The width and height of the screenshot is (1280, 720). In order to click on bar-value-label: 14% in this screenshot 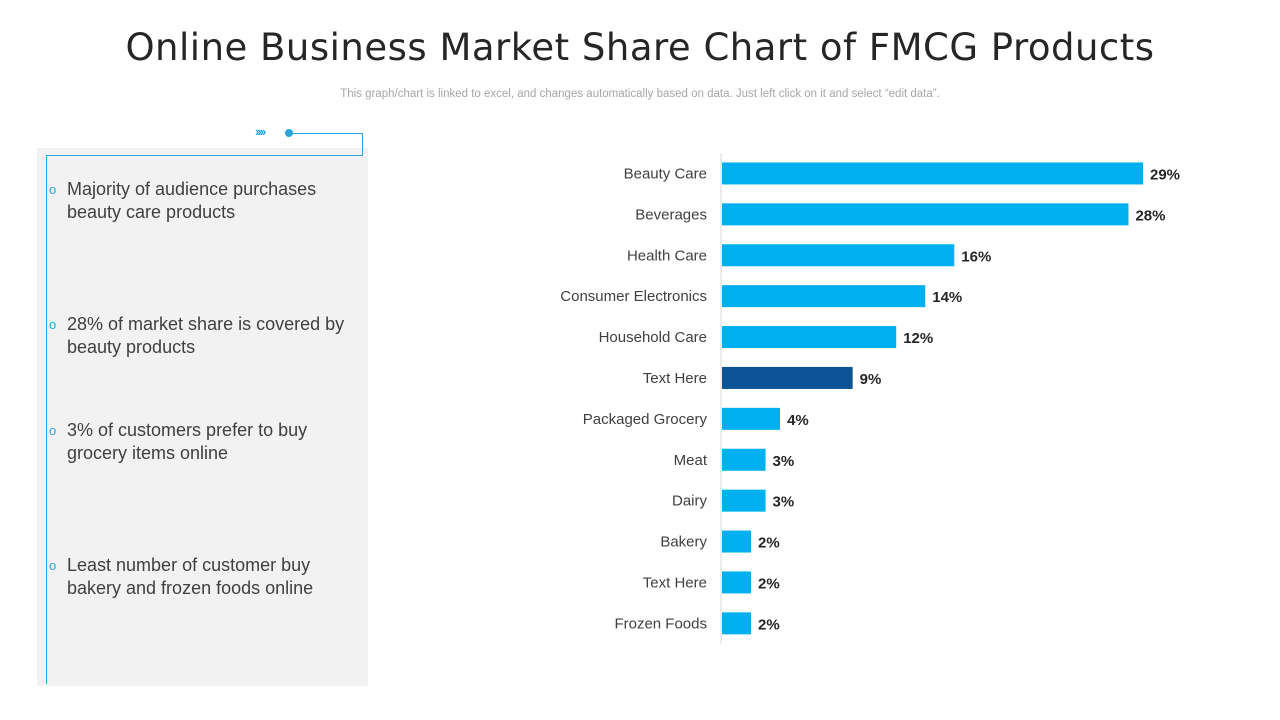, I will do `click(947, 297)`.